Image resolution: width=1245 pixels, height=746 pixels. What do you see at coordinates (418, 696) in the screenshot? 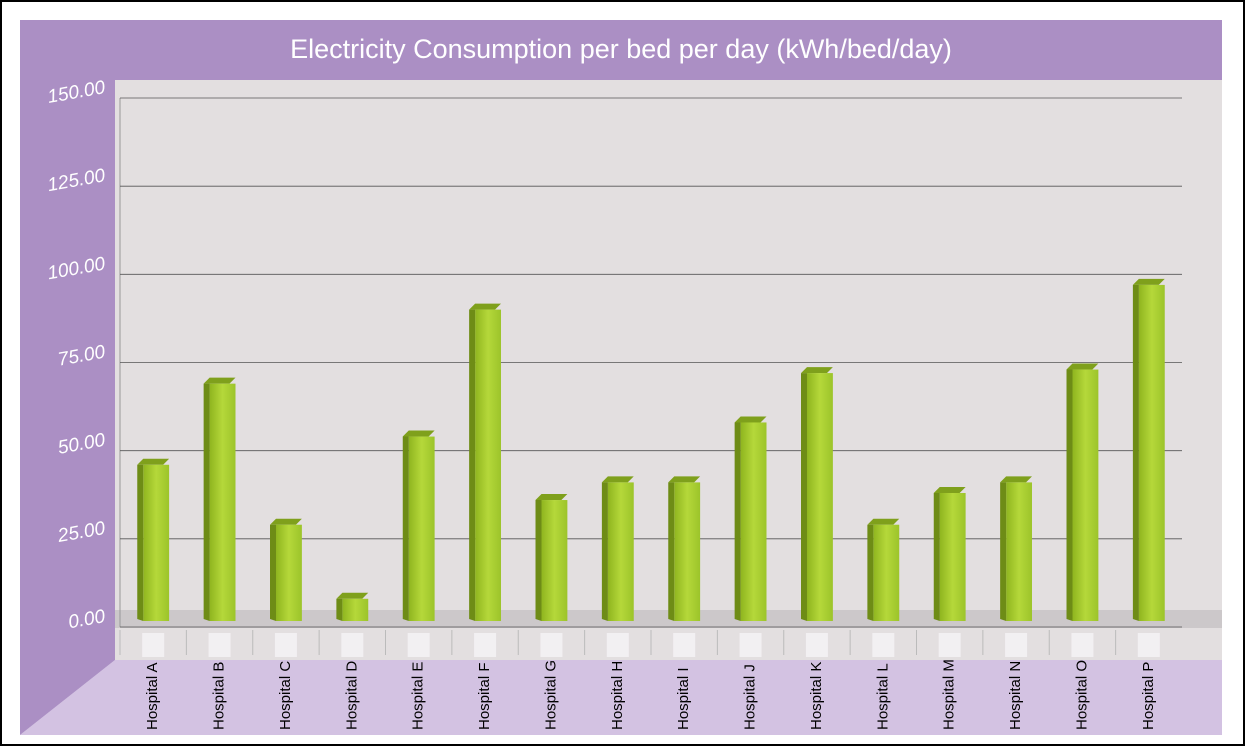
I see `x-tick-label: Hospital E` at bounding box center [418, 696].